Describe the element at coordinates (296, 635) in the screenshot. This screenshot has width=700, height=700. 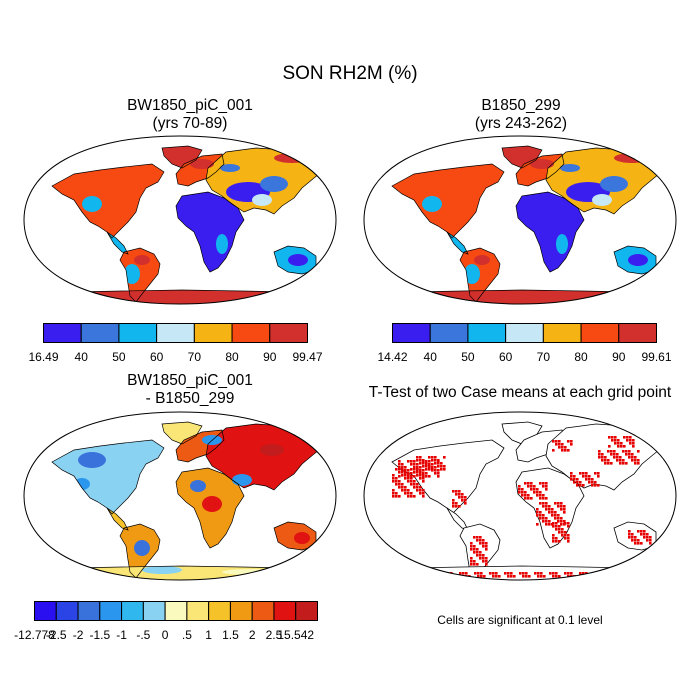
I see `colorbar-tick-label: 15.542` at that location.